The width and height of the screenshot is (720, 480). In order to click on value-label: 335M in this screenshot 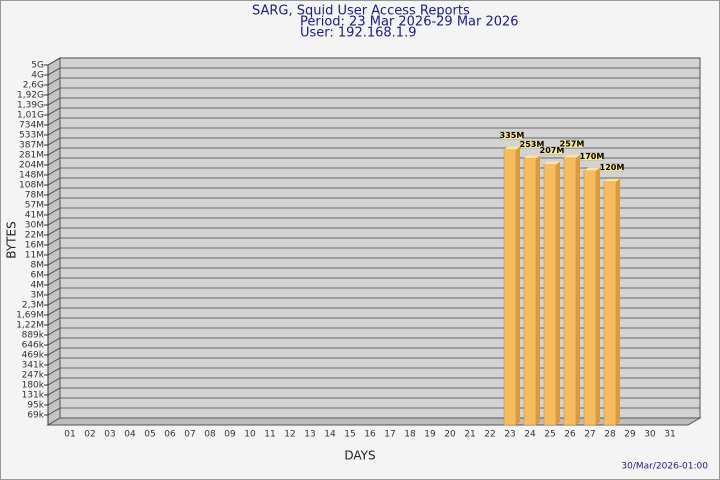, I will do `click(512, 135)`.